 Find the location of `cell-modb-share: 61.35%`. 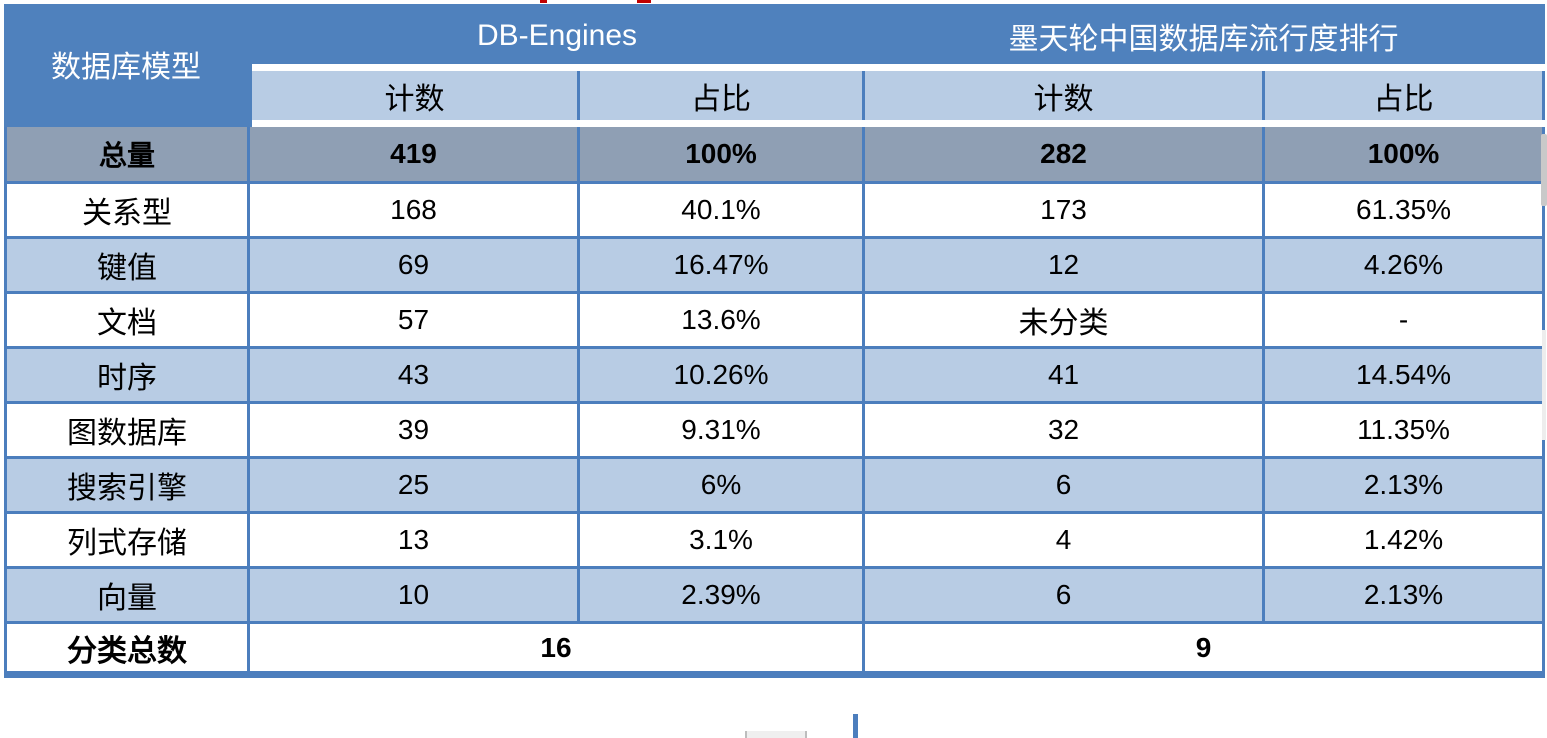

cell-modb-share: 61.35% is located at coordinates (1404, 210).